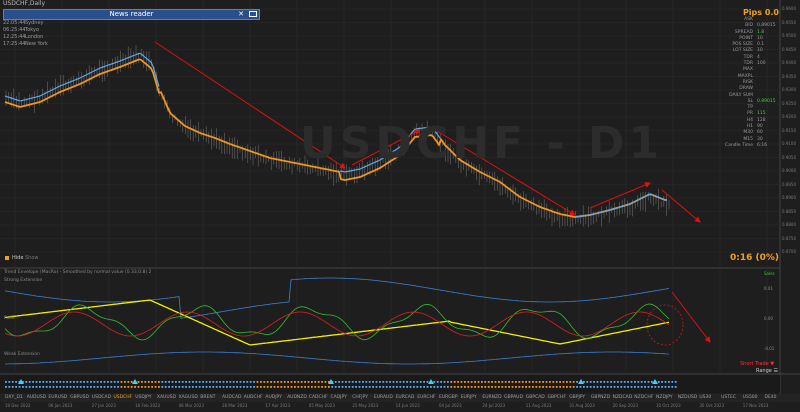 The height and width of the screenshot is (412, 800). I want to click on symbol-tab-nzdusd: NZDUSD, so click(687, 397).